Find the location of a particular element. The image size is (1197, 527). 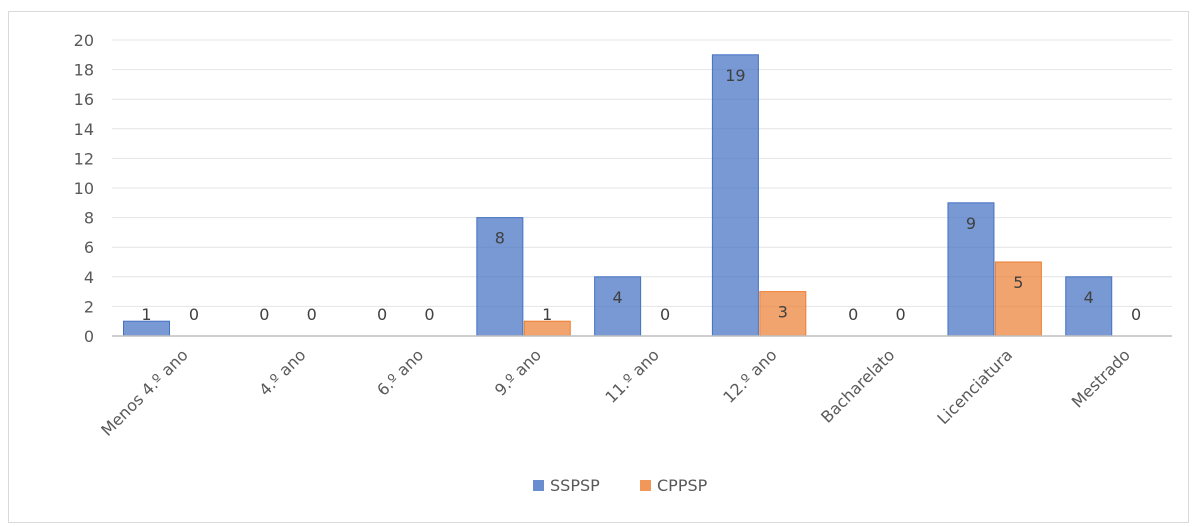

y-tick-label: 2 is located at coordinates (89, 306).